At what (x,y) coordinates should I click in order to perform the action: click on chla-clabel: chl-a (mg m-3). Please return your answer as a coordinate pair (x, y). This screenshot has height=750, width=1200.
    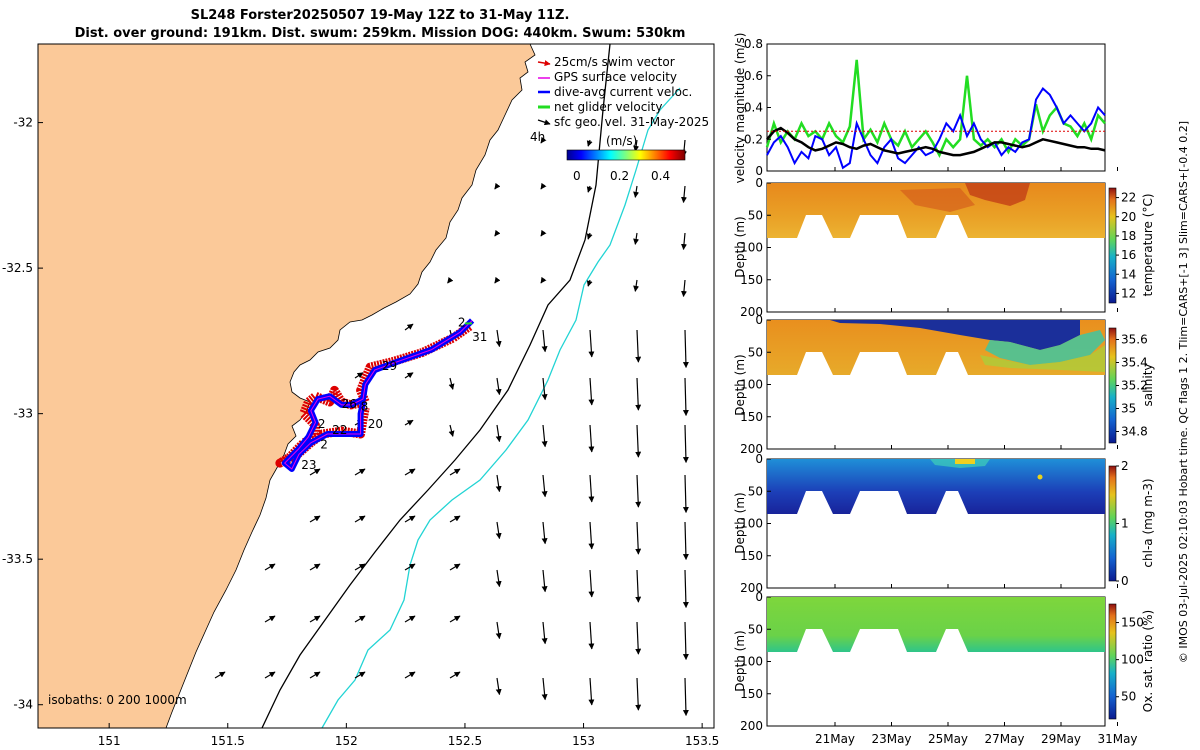
    Looking at the image, I should click on (1148, 522).